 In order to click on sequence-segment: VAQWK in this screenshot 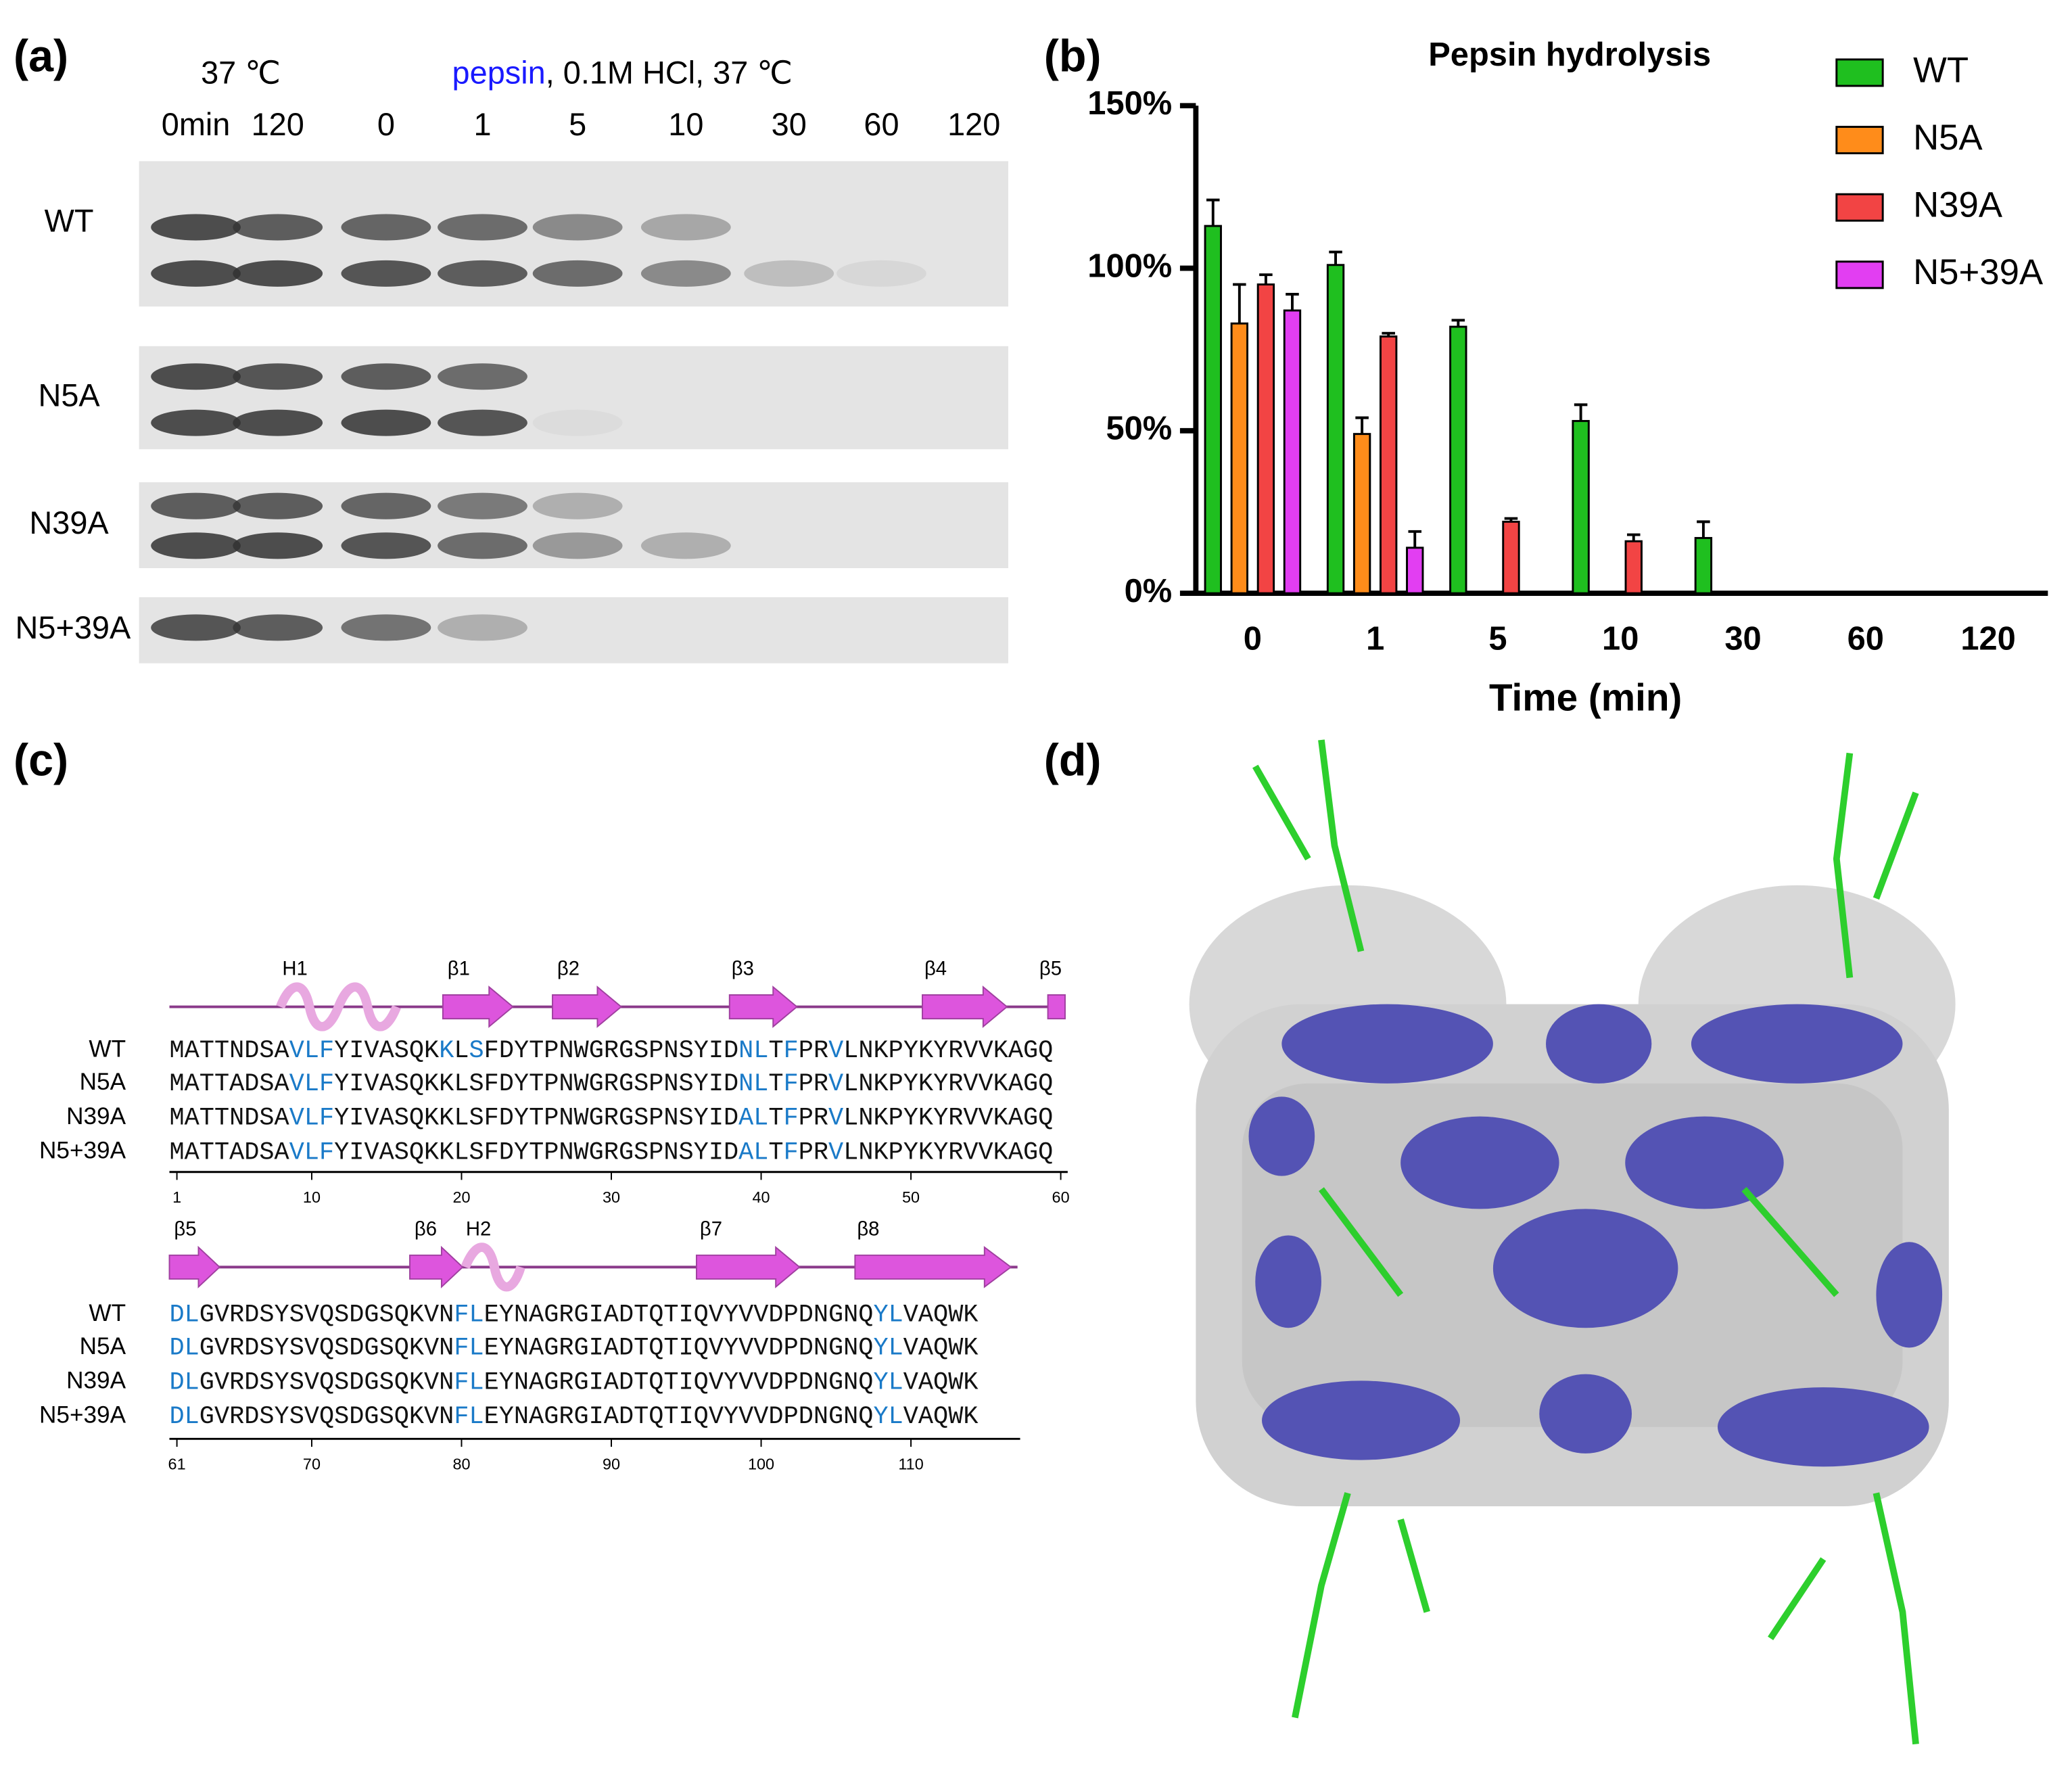, I will do `click(941, 1348)`.